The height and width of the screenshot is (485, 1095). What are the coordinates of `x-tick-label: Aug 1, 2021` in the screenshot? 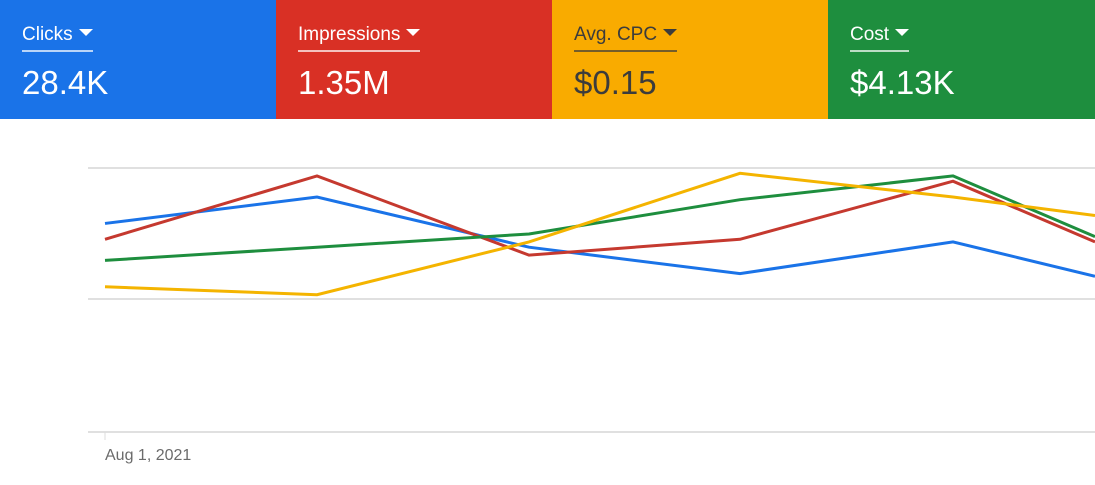 It's located at (148, 455).